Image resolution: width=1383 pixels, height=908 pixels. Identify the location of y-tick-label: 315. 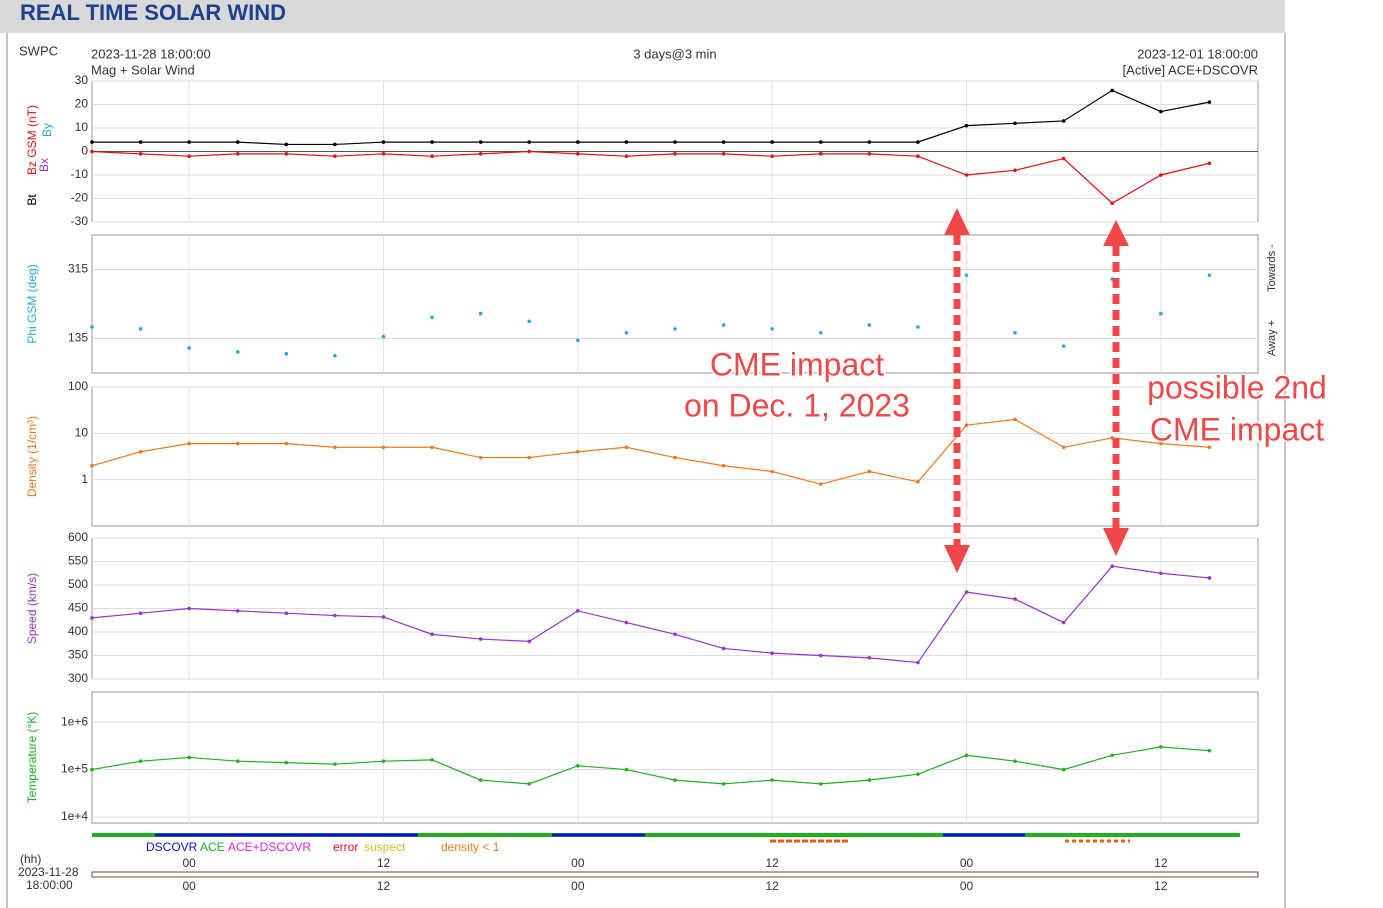
(78, 269).